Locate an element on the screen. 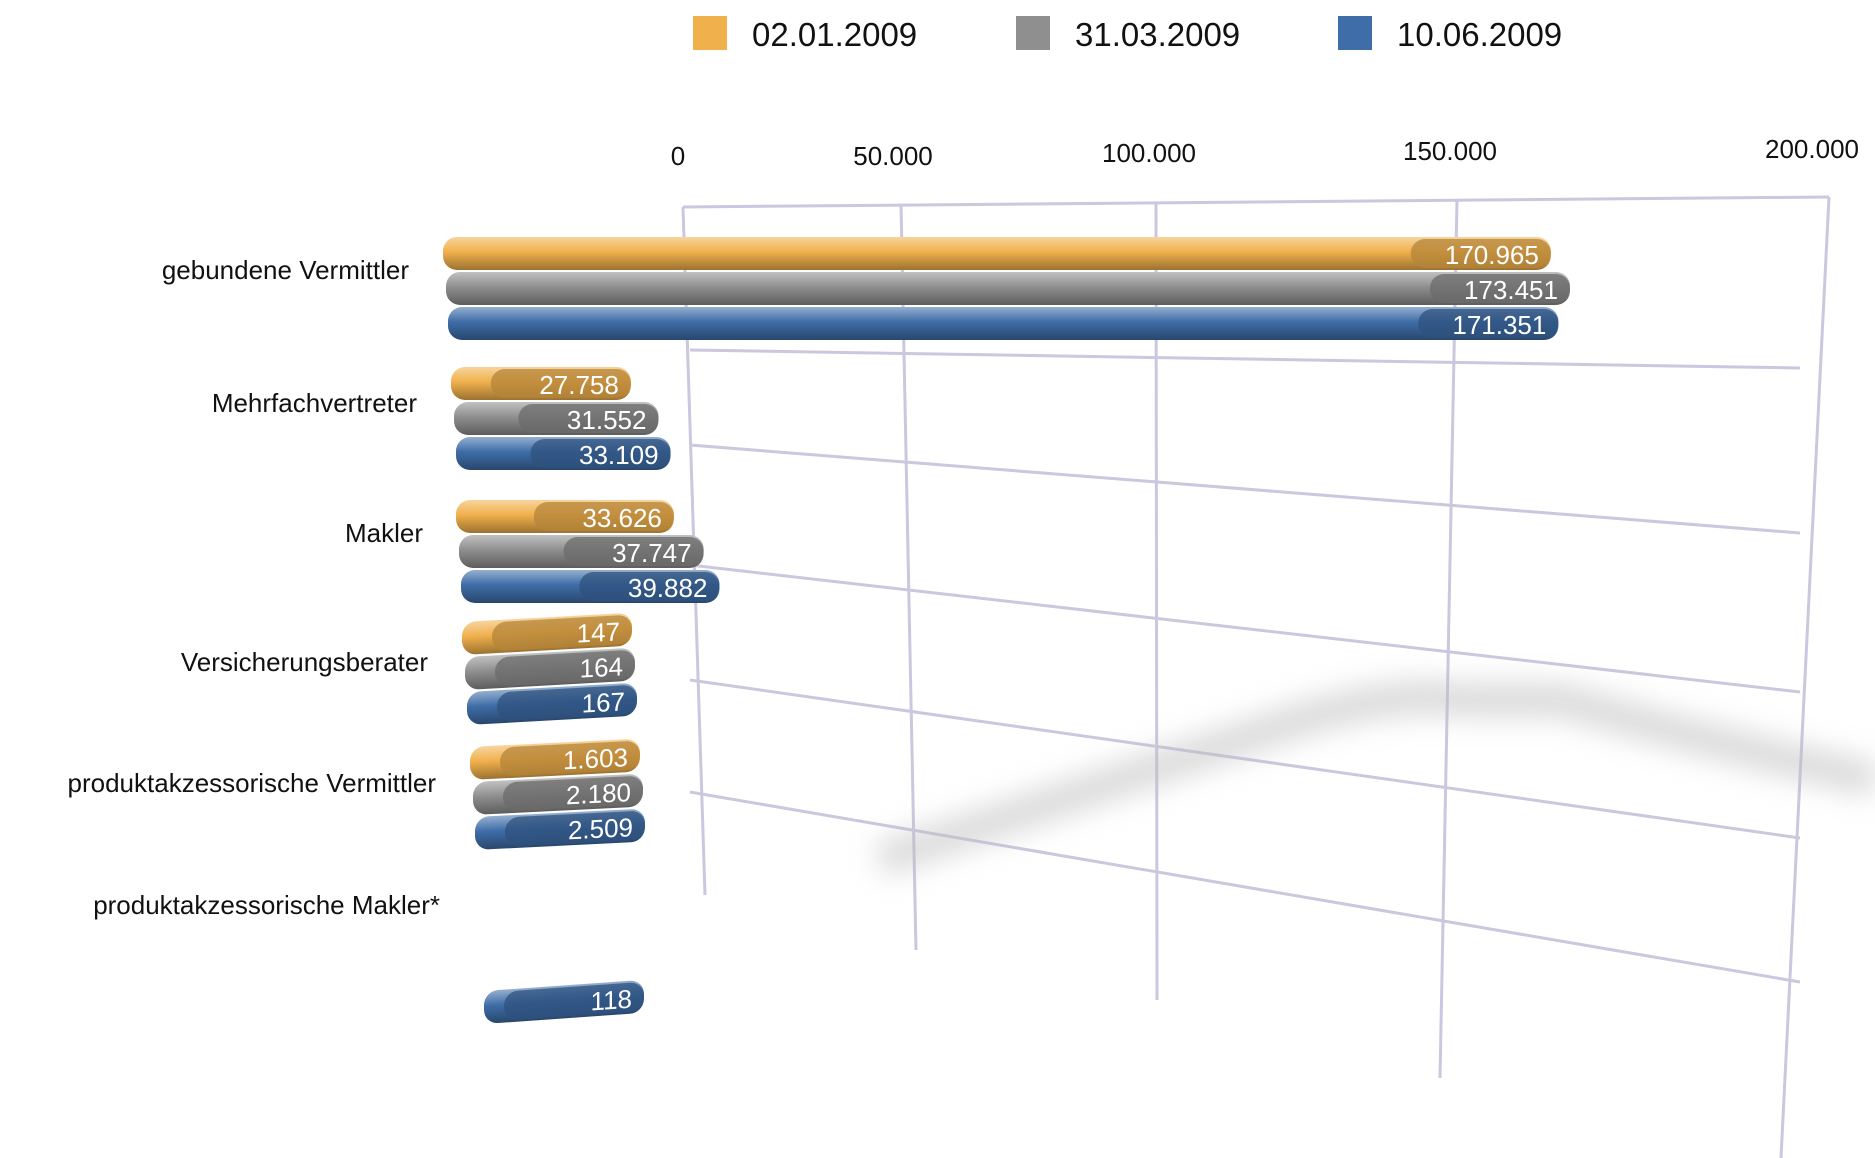 This screenshot has width=1875, height=1158. bar-group: 164 is located at coordinates (550, 669).